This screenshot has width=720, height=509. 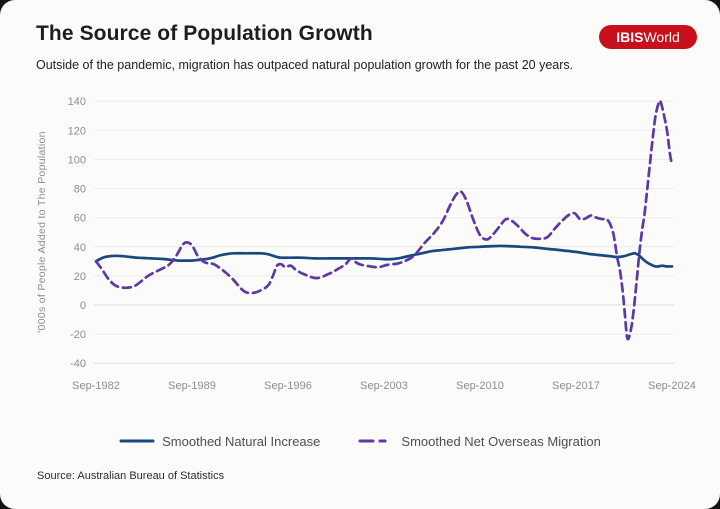 I want to click on y-tick-label: 60, so click(x=80, y=219).